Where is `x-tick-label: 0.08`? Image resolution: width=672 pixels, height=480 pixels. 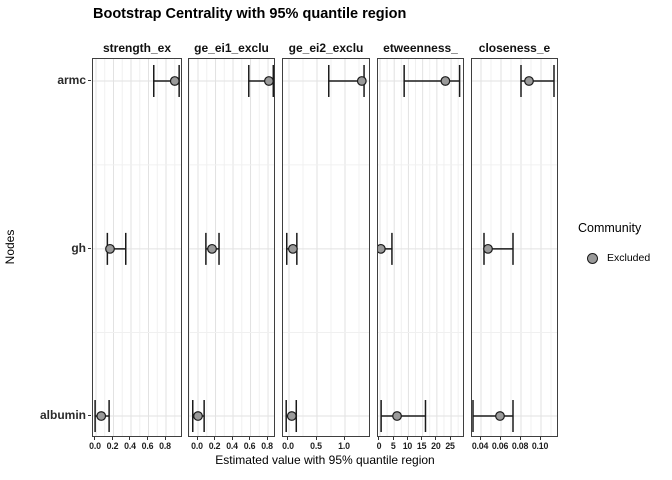 x-tick-label: 0.08 is located at coordinates (520, 446).